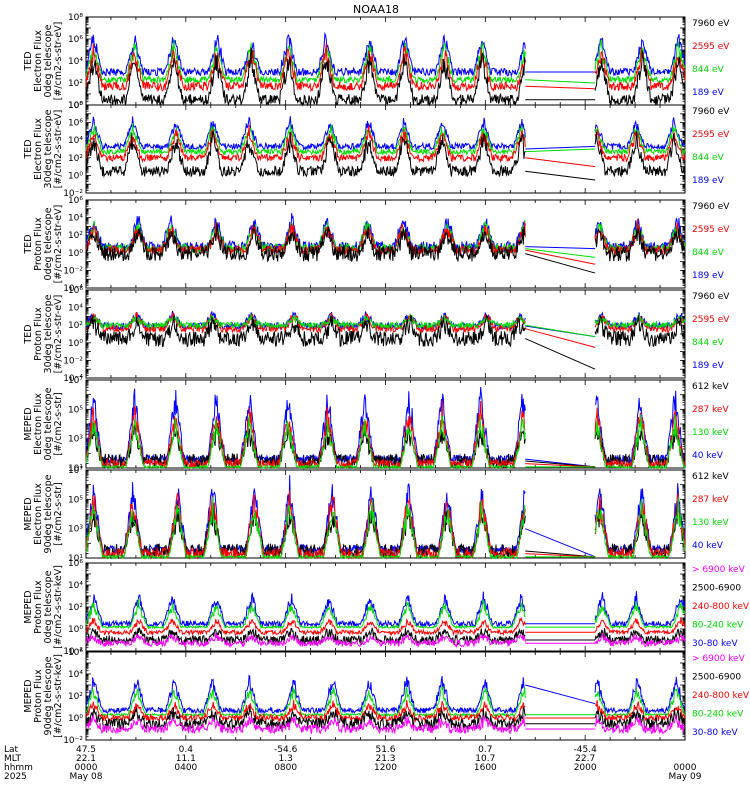 This screenshot has width=750, height=800. What do you see at coordinates (485, 759) in the screenshot?
I see `x-tick-mlt: 10.7` at bounding box center [485, 759].